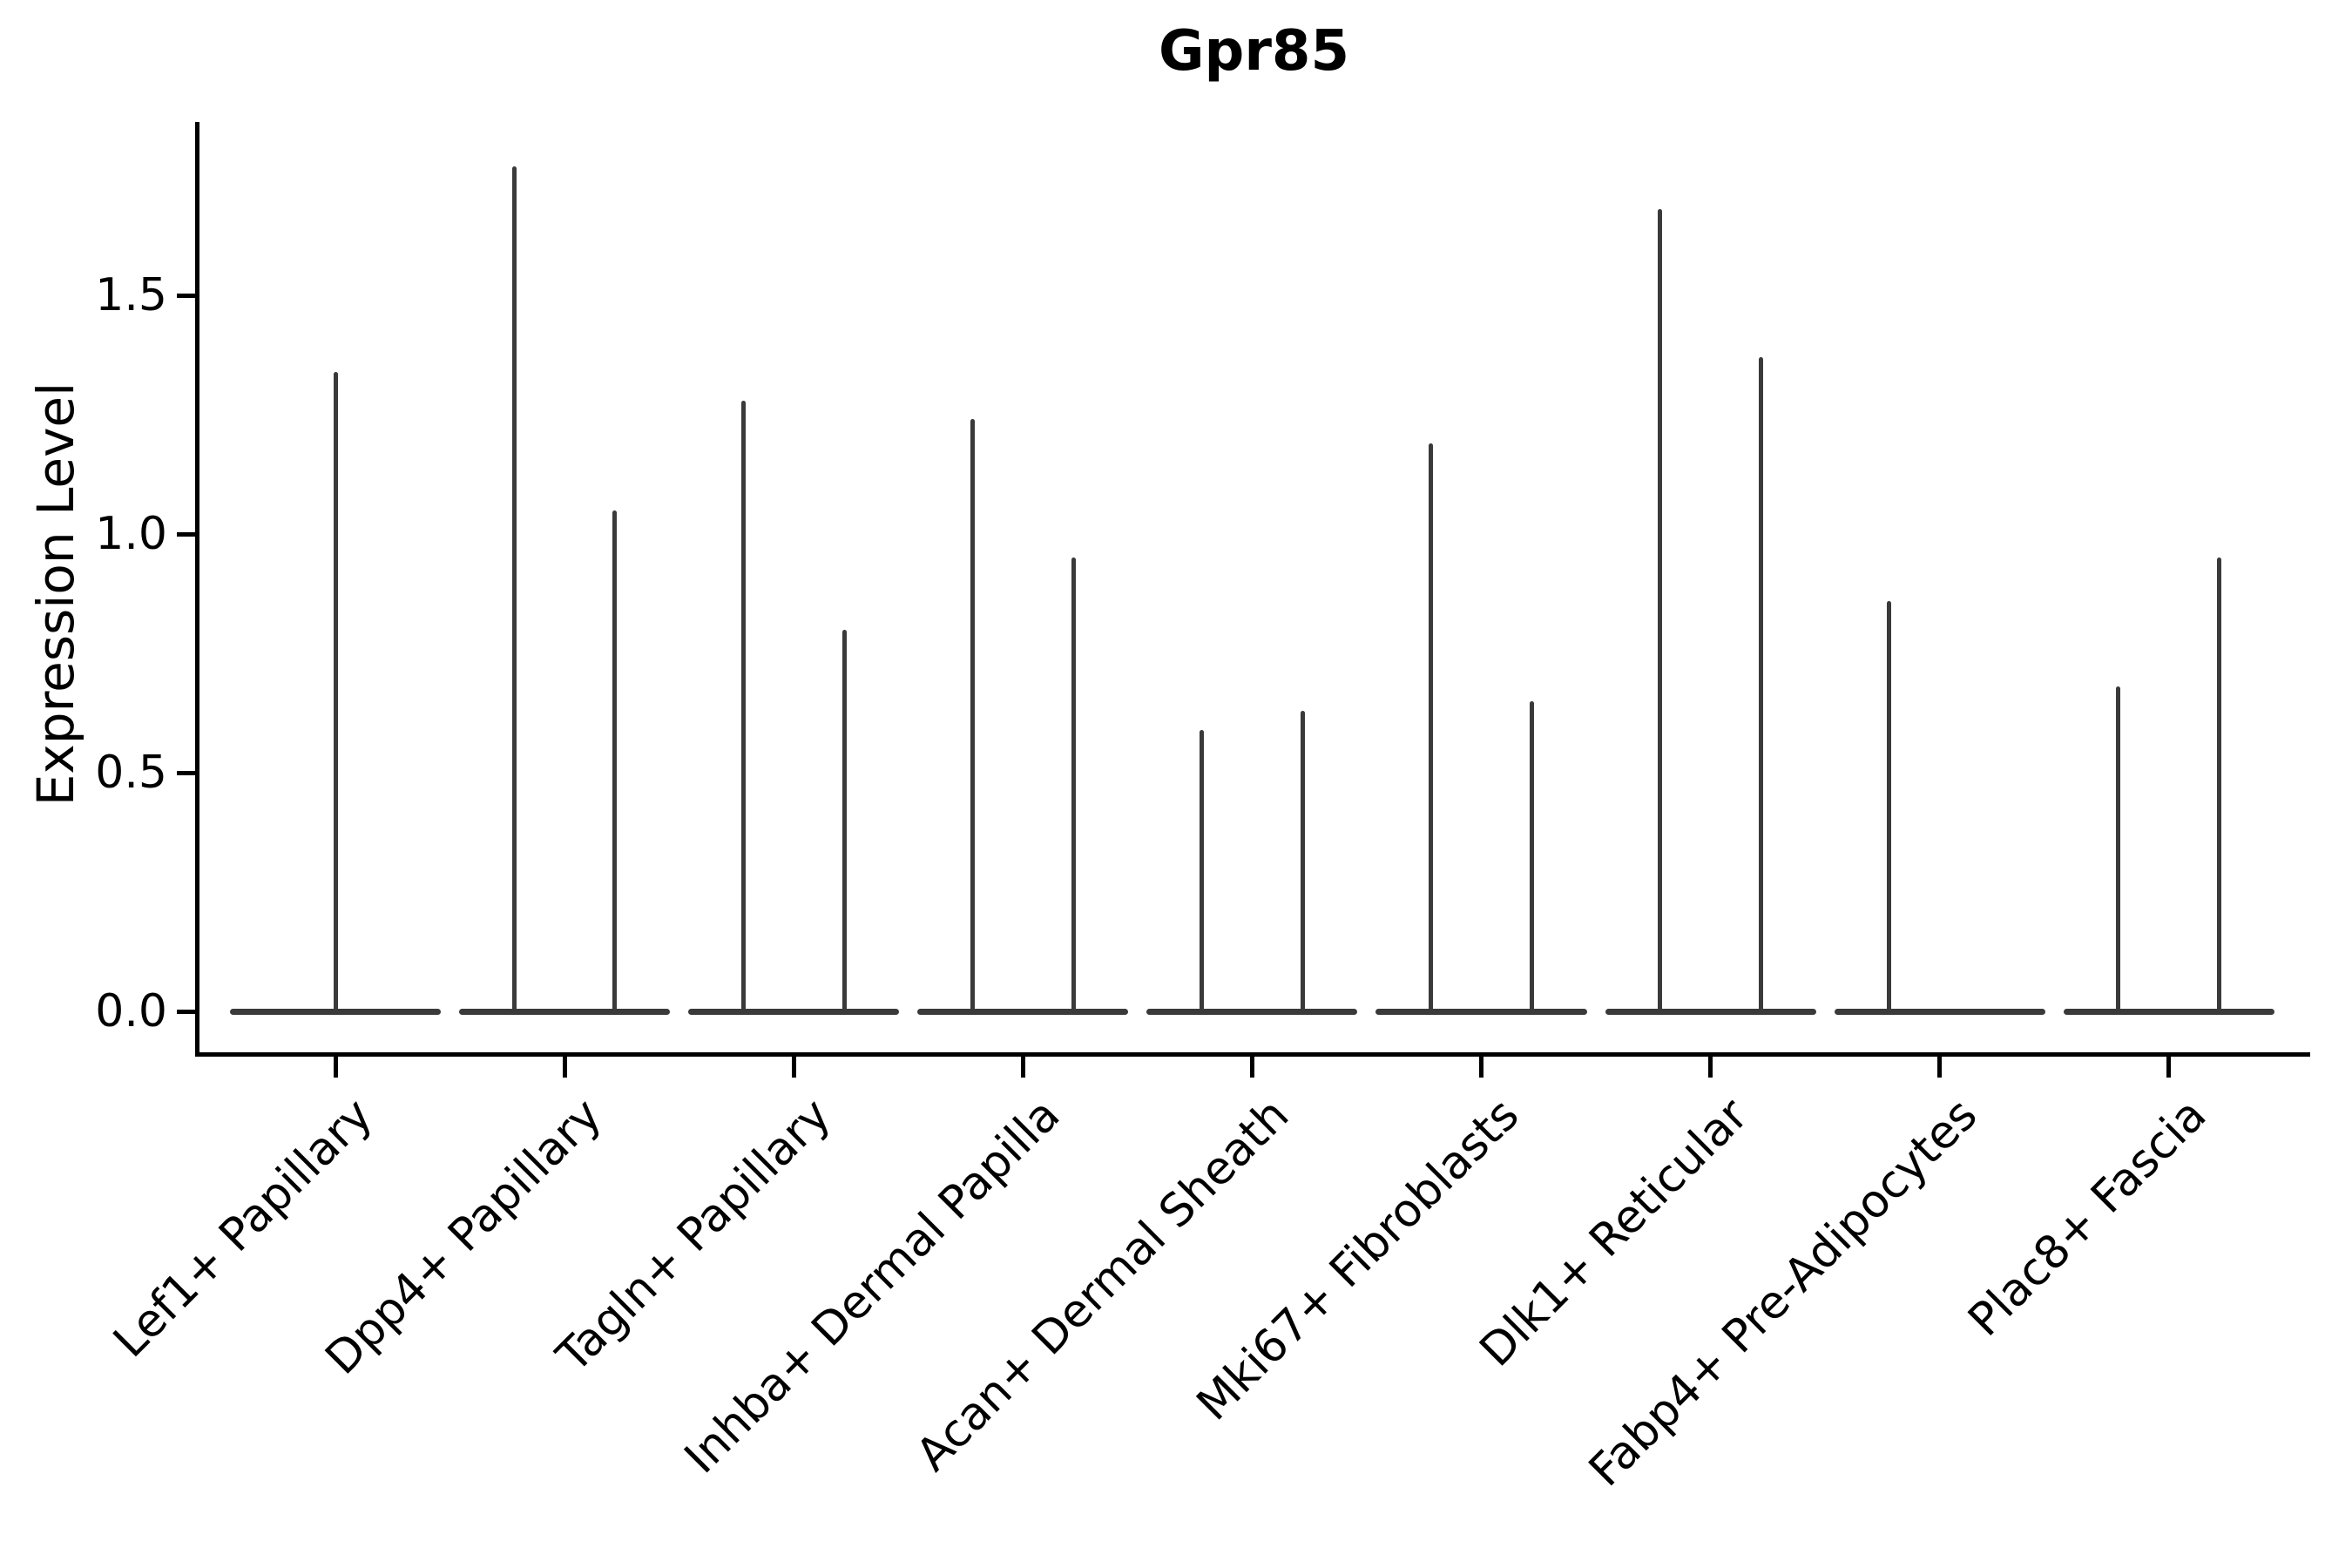  What do you see at coordinates (1103, 1285) in the screenshot?
I see `x-tick-label: Acan+ Dermal Sheath` at bounding box center [1103, 1285].